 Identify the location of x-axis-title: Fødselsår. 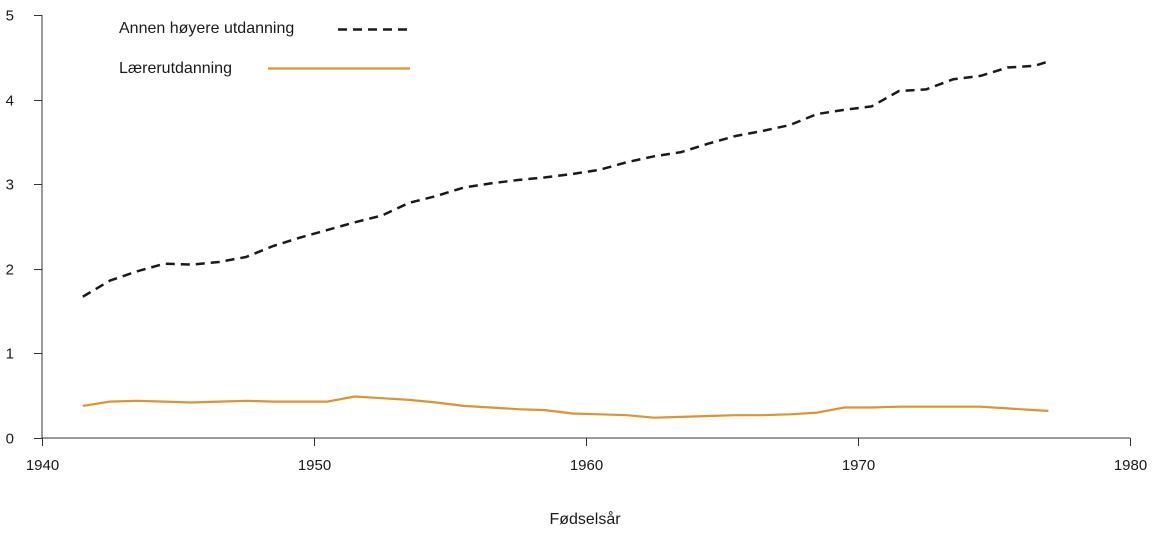
(585, 519).